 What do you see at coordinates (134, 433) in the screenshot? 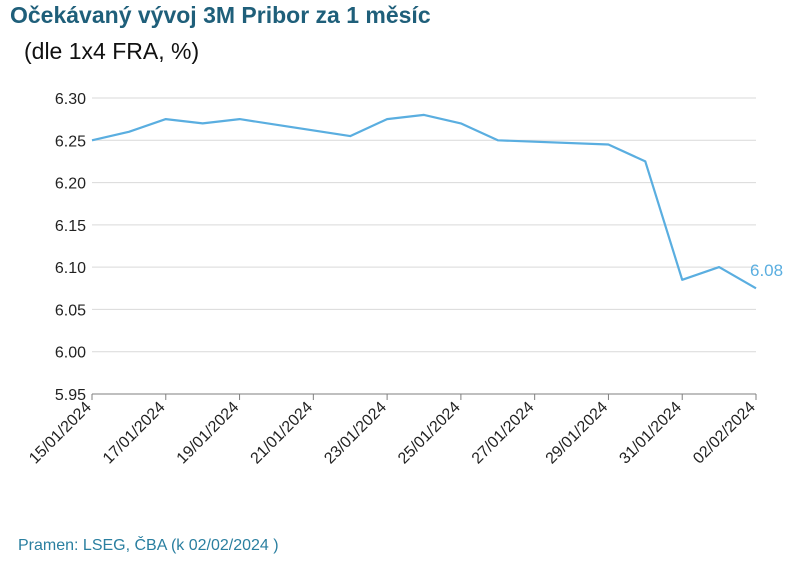
I see `x-tick-label: 17/01/2024` at bounding box center [134, 433].